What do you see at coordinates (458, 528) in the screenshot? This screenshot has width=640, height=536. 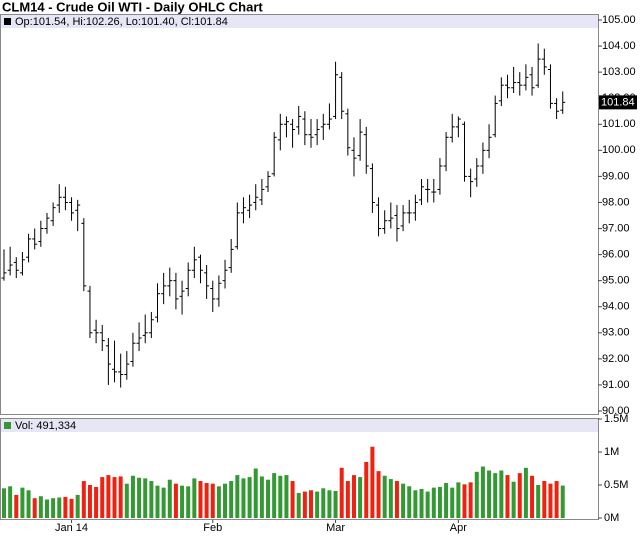 I see `x-tick-label: Apr` at bounding box center [458, 528].